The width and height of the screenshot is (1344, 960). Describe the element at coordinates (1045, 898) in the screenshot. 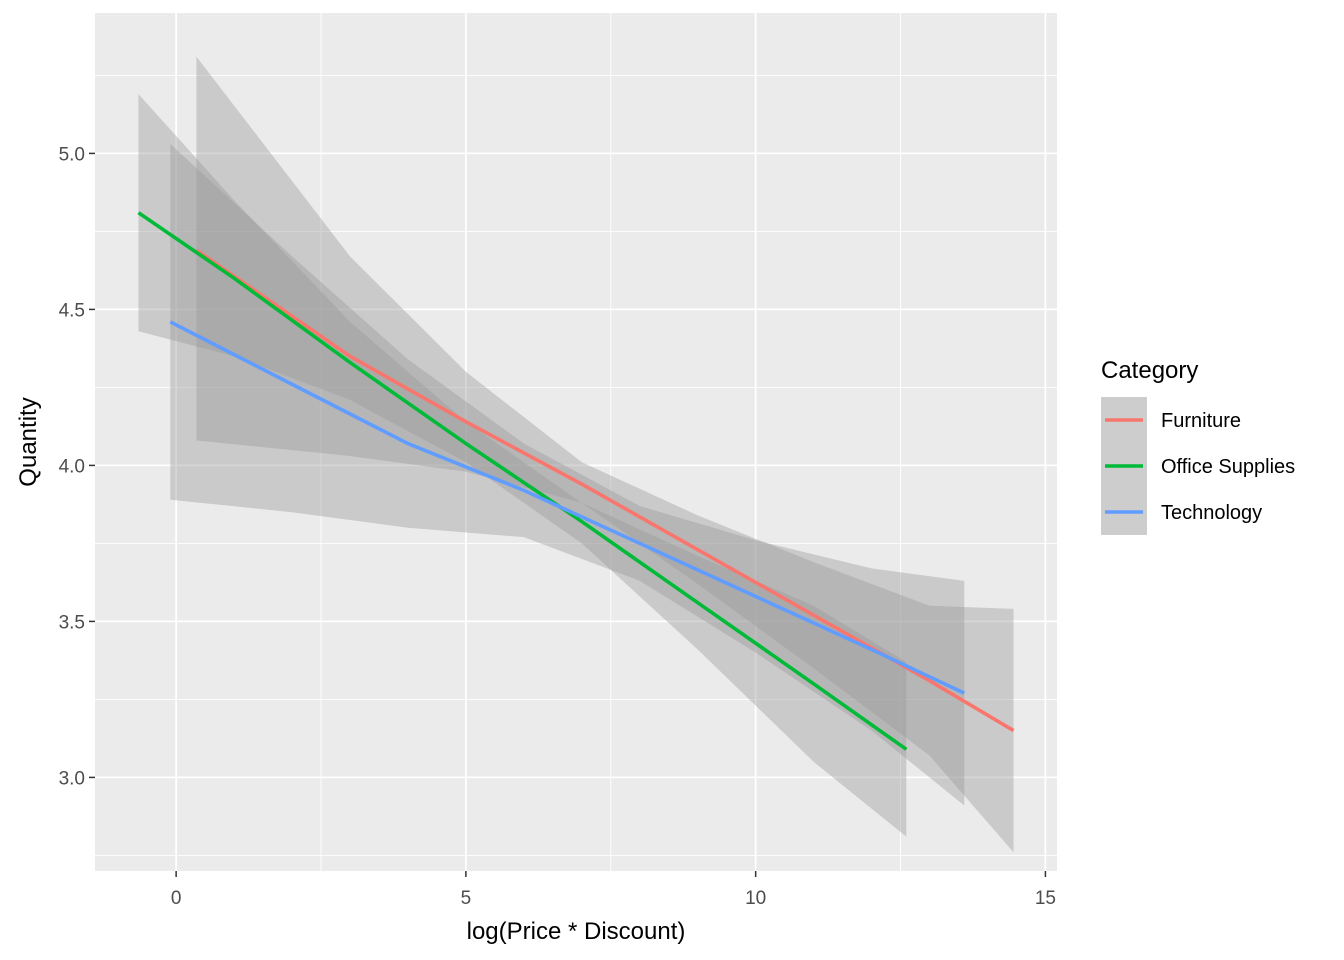

I see `x-tick-label: 15` at that location.